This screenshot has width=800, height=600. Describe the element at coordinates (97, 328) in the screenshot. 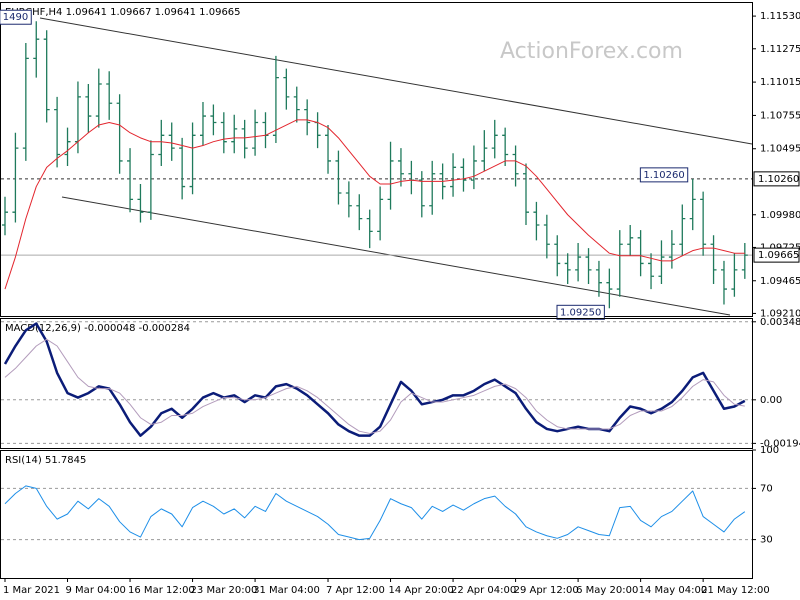

I see `pane-title: MACD(12,26,9) -0.000048 -0.000284` at that location.